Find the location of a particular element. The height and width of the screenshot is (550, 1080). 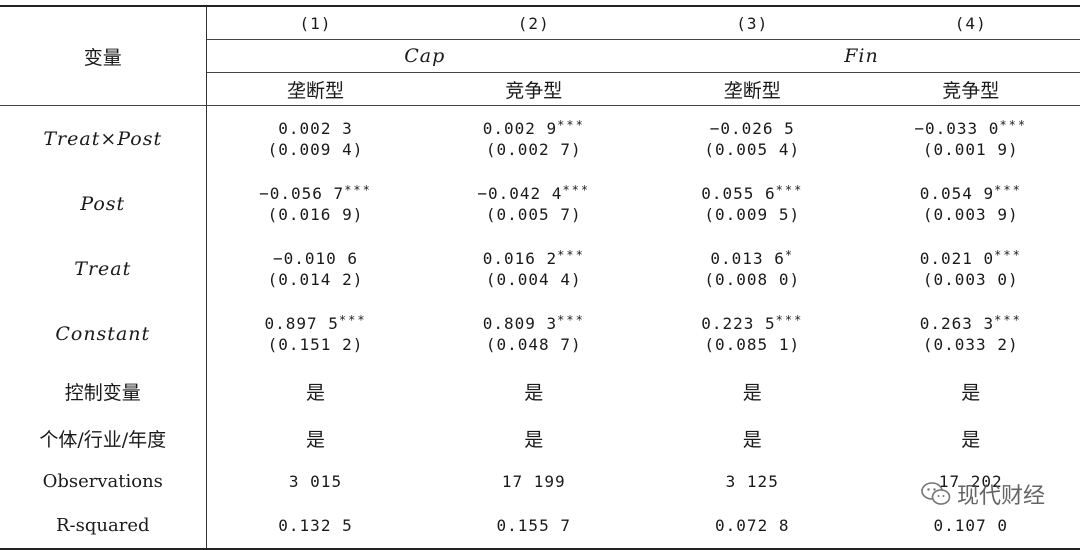

coef-value: 0.054 9 is located at coordinates (957, 193).